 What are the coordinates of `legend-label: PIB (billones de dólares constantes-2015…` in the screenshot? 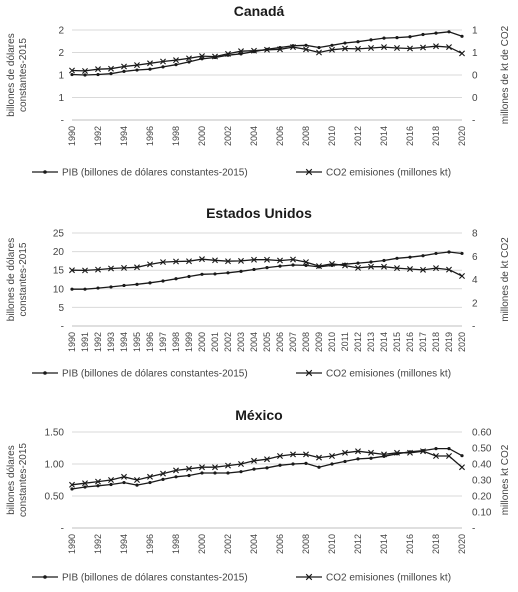 It's located at (155, 374).